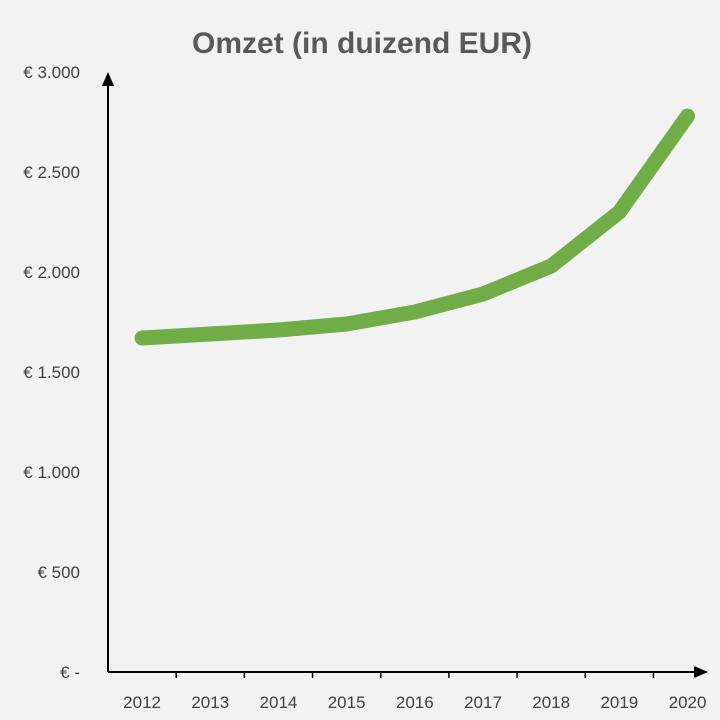  Describe the element at coordinates (551, 702) in the screenshot. I see `x-tick-label: 2018` at that location.